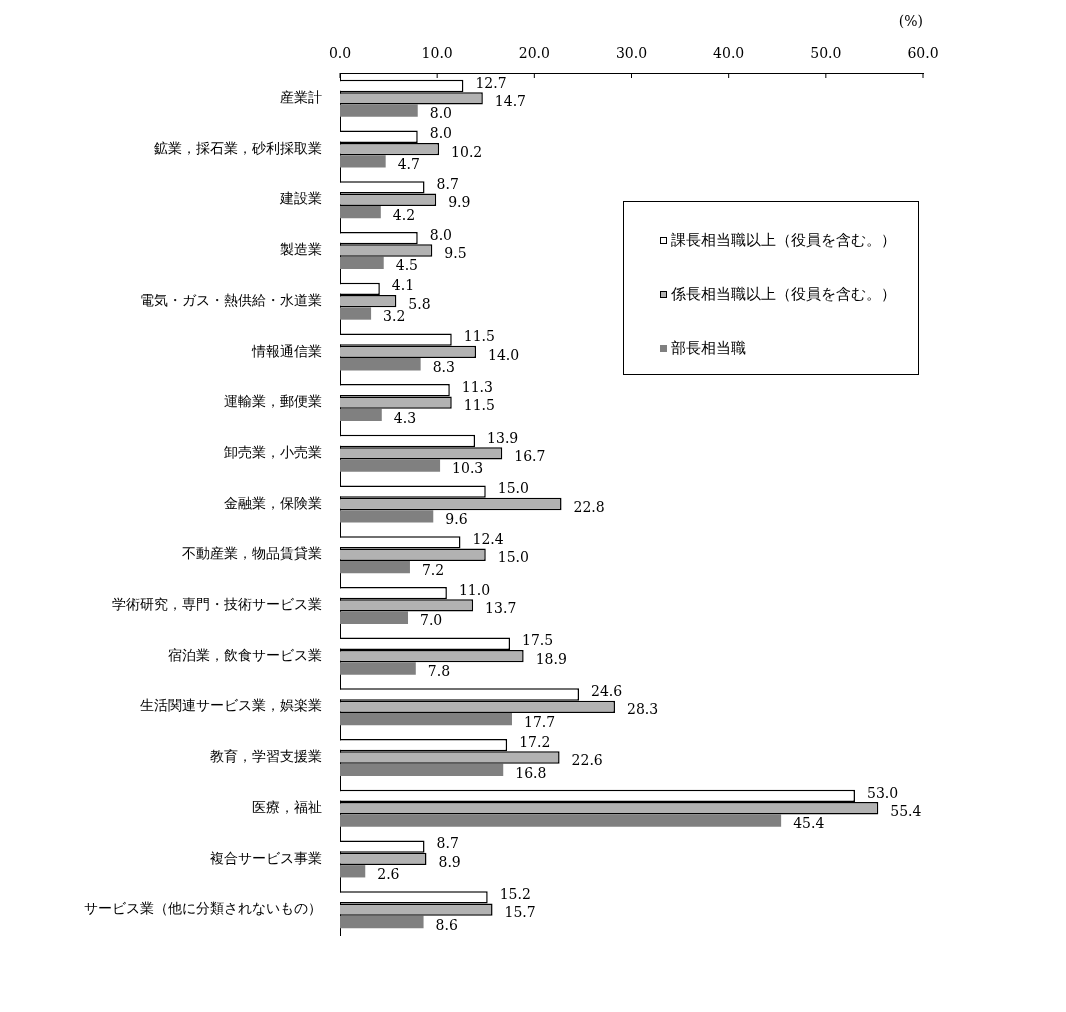 The width and height of the screenshot is (1066, 1012). Describe the element at coordinates (252, 553) in the screenshot. I see `y-tick-label: 不動産業，物品賃貸業` at that location.